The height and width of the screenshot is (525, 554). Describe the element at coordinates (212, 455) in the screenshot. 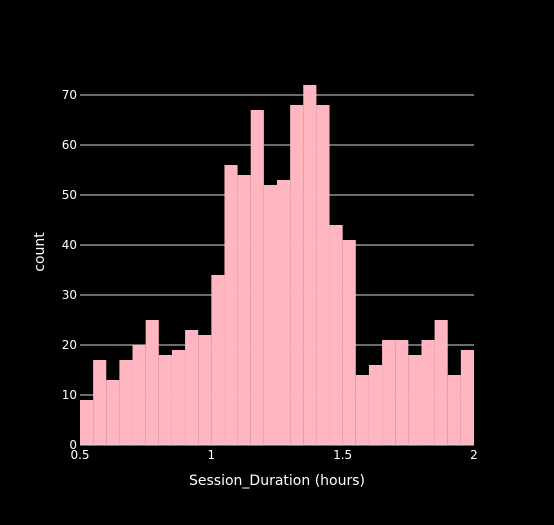

I see `x-tick-label: 1` at that location.